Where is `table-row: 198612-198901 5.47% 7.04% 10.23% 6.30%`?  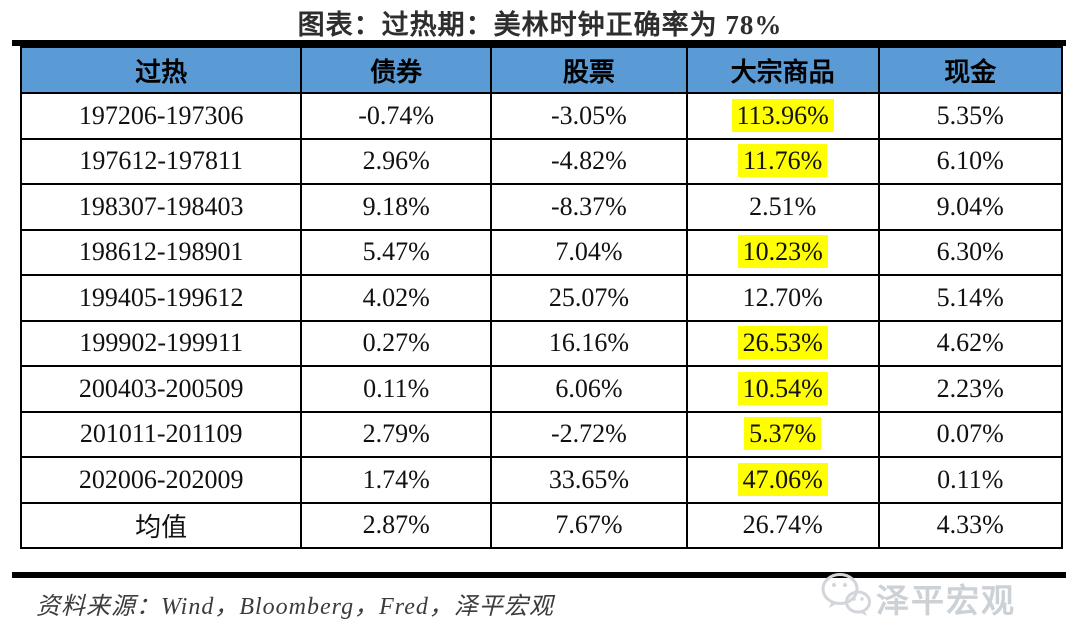
table-row: 198612-198901 5.47% 7.04% 10.23% 6.30% is located at coordinates (541, 252).